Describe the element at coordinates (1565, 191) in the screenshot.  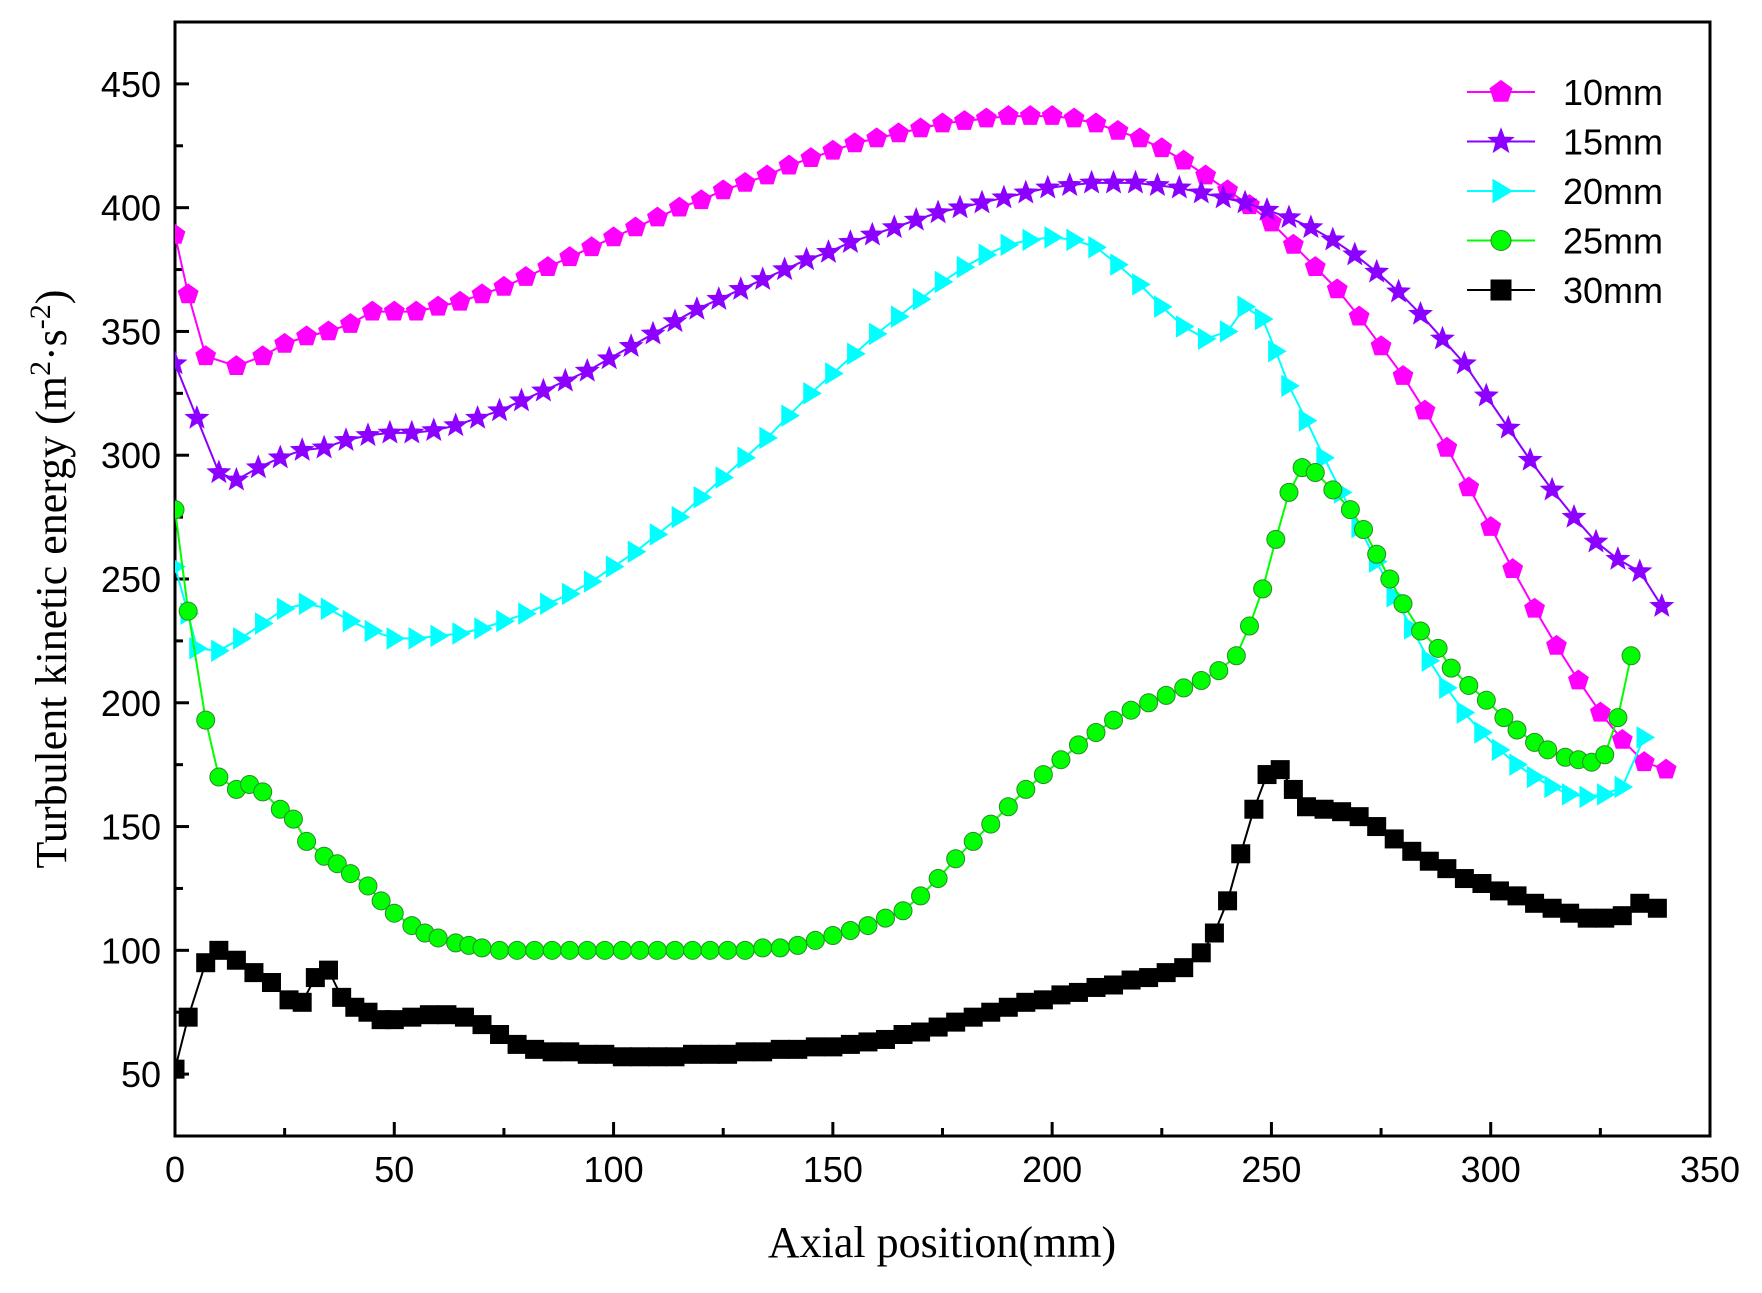
I see `legend-item: 20mm` at that location.